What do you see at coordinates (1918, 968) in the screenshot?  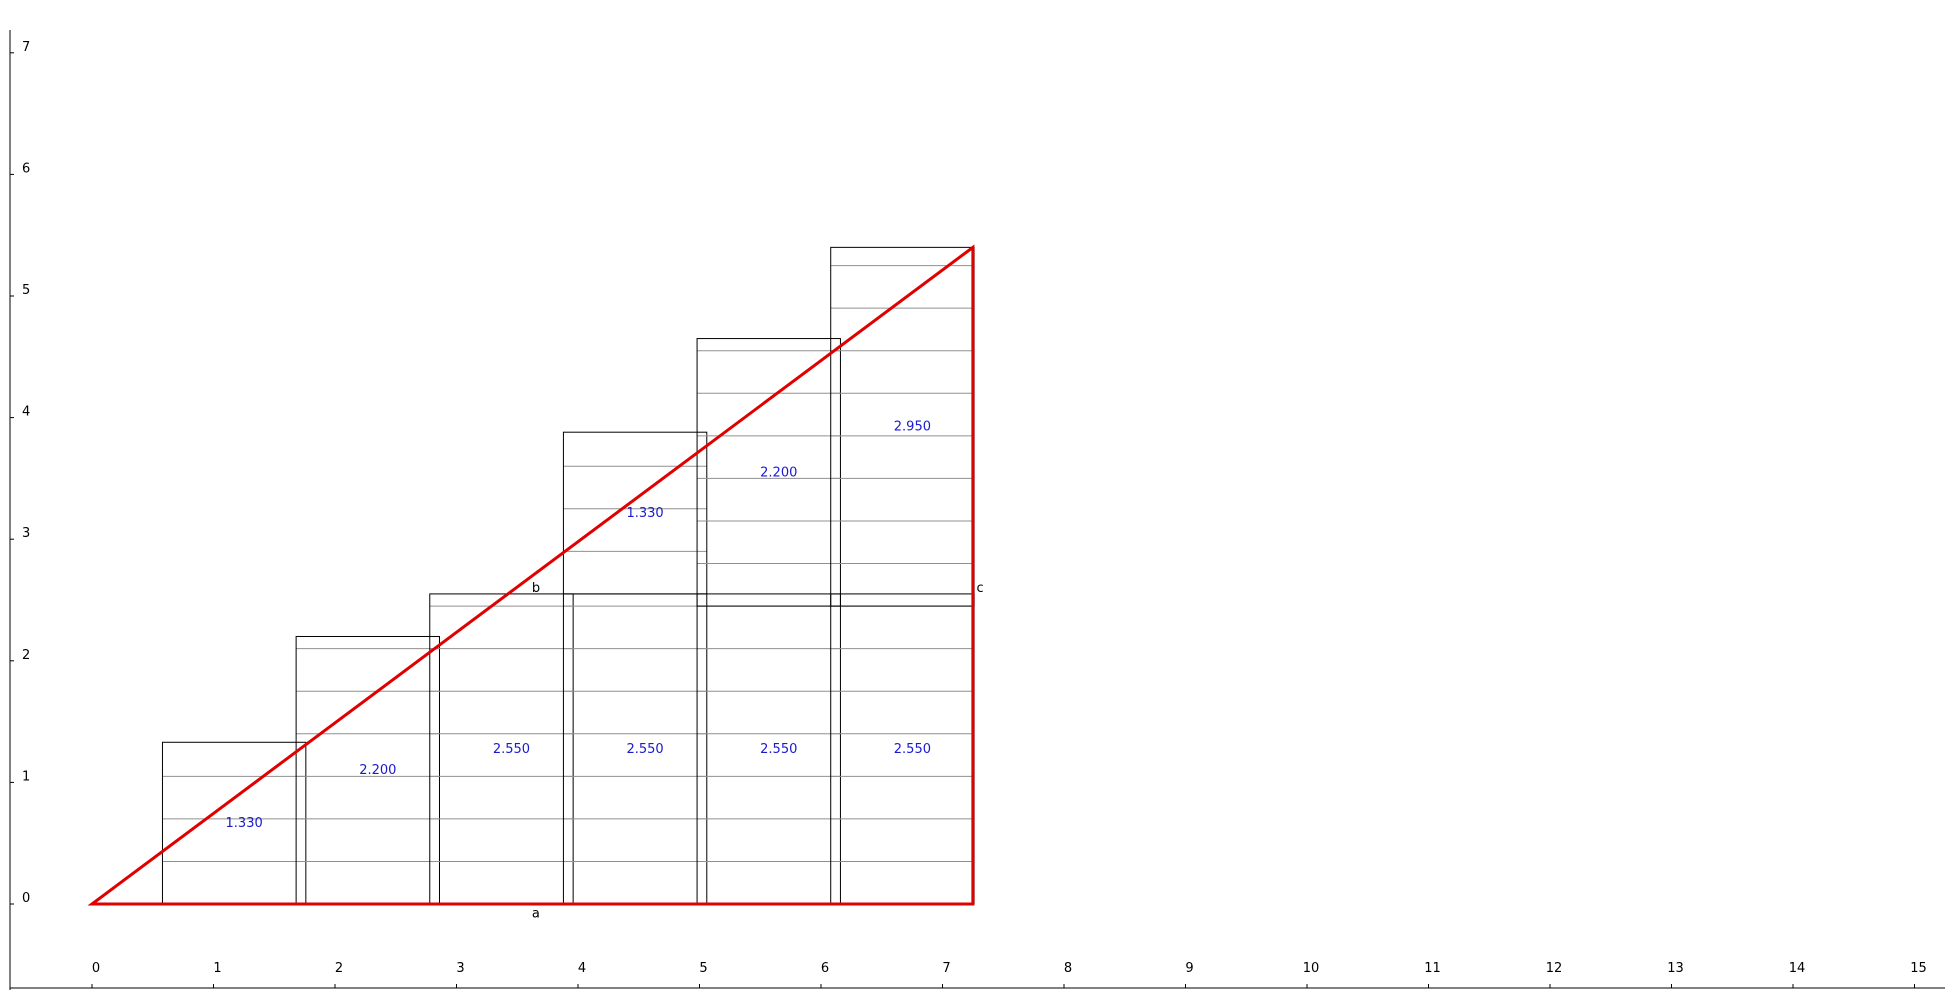 I see `x-tick-label: 15` at bounding box center [1918, 968].